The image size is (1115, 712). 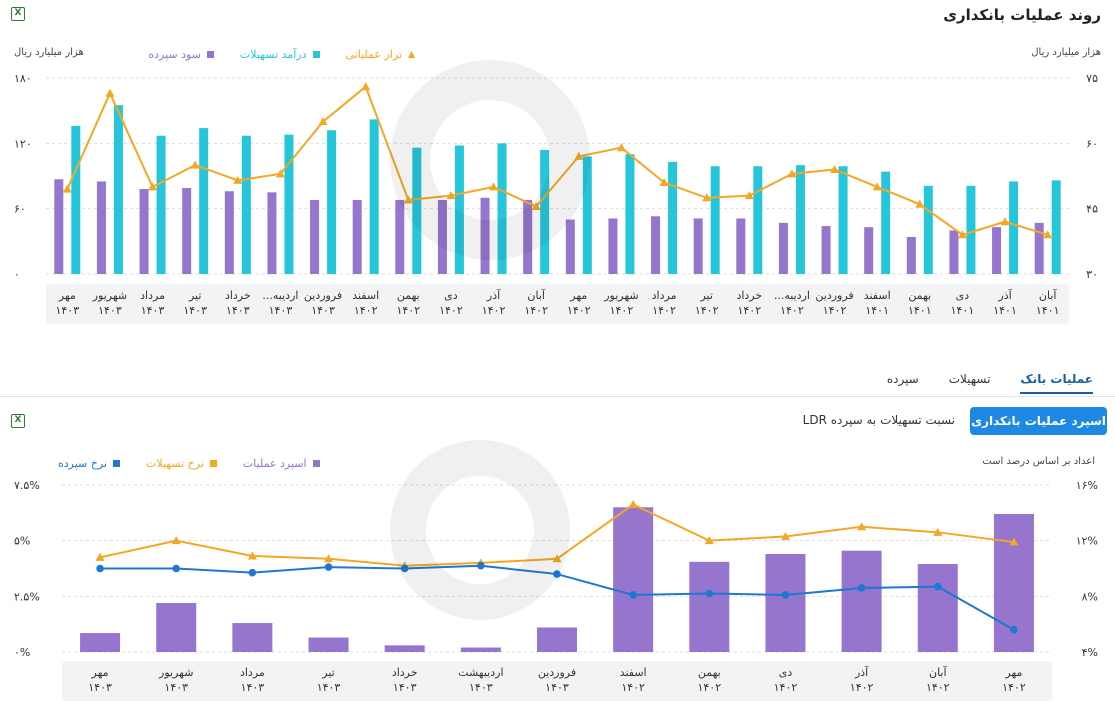 I want to click on left-tick-label: ۰, so click(x=17, y=274).